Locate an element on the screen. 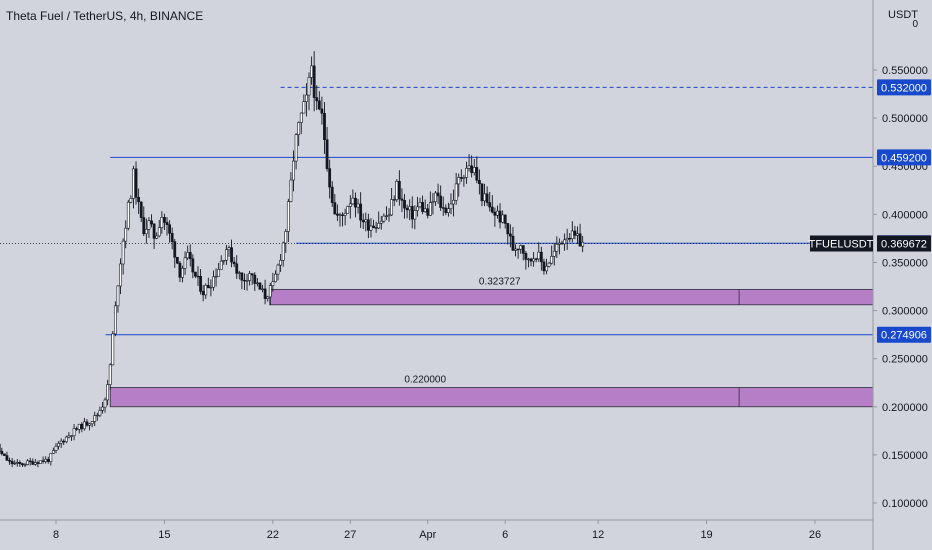  last-price-tag-label: 0.369672 is located at coordinates (904, 245).